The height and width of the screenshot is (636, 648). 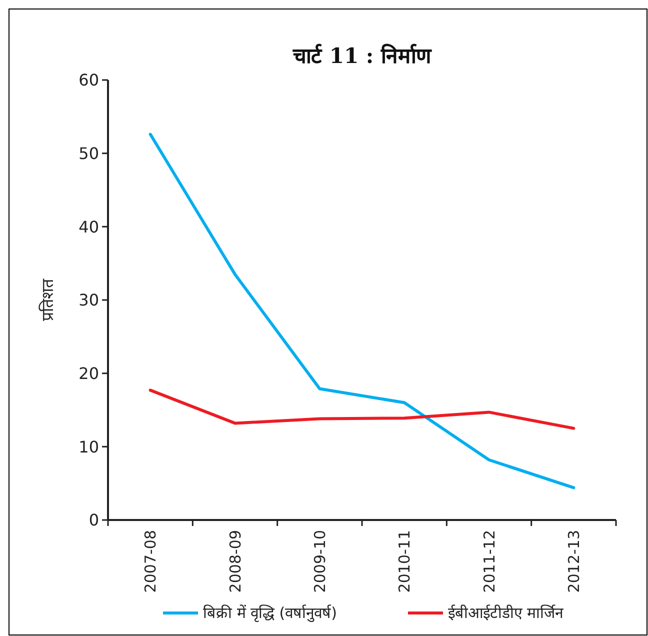 I want to click on x-tick-label: 2010-11, so click(x=405, y=561).